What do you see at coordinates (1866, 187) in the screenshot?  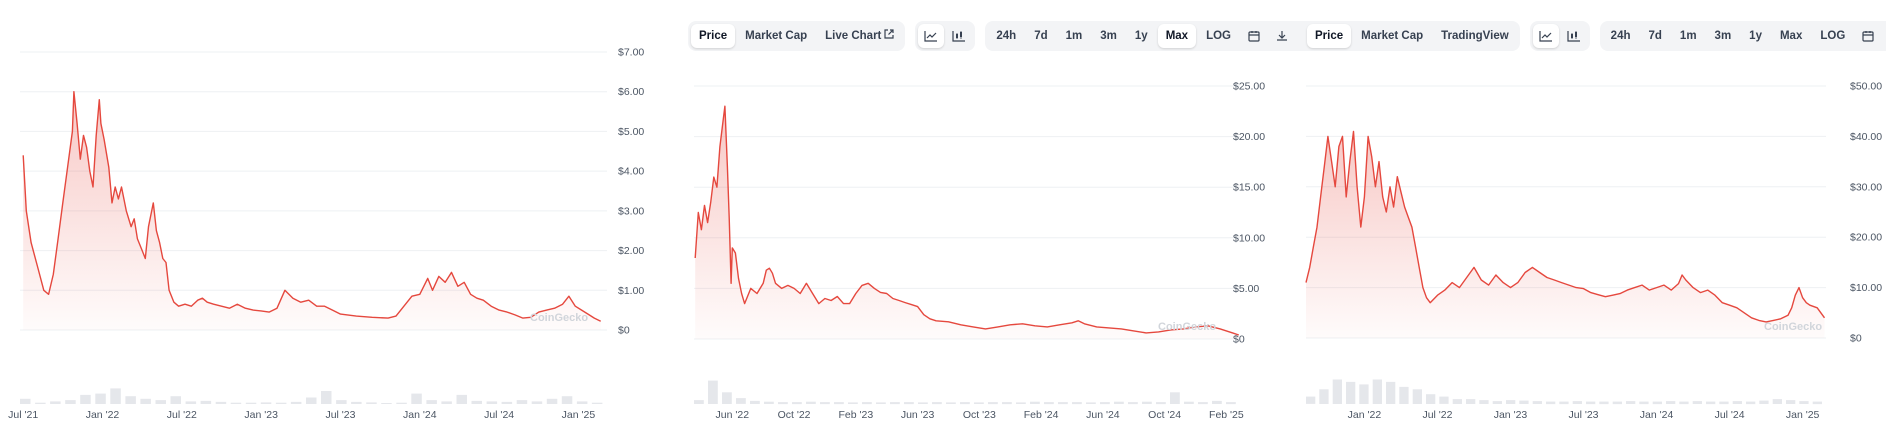 I see `y-tick-label: $30.00` at bounding box center [1866, 187].